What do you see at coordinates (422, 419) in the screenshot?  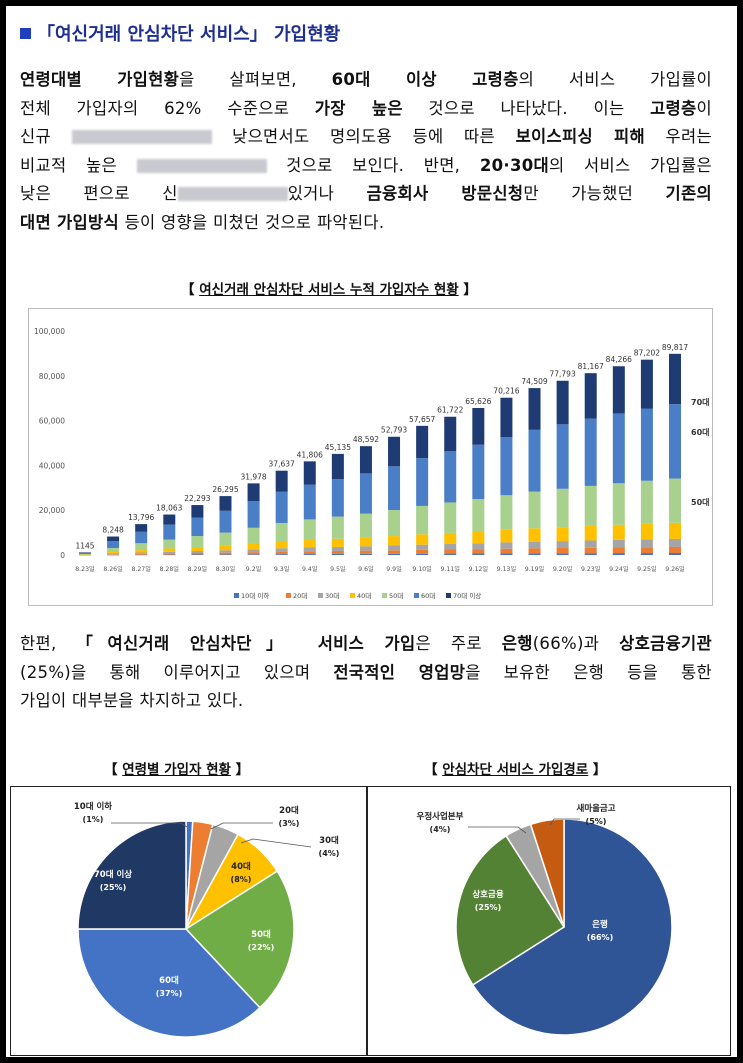 I see `bar-total-label: 57,657` at bounding box center [422, 419].